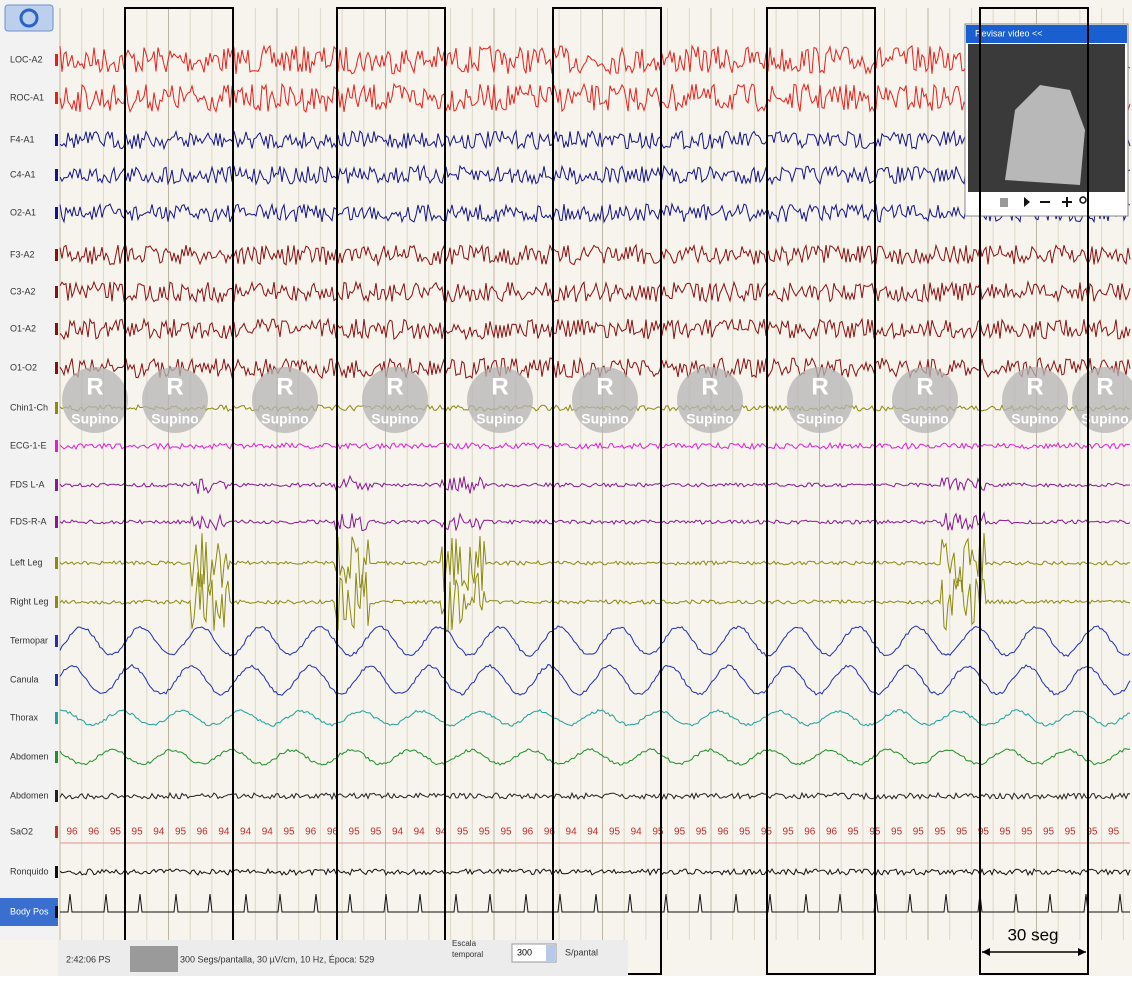 This screenshot has height=981, width=1132. What do you see at coordinates (1083, 200) in the screenshot?
I see `video-zoom` at bounding box center [1083, 200].